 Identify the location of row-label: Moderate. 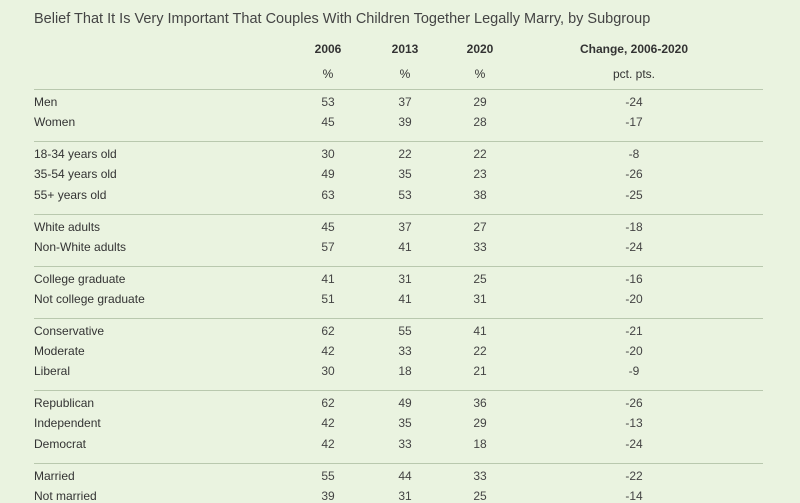
(59, 351).